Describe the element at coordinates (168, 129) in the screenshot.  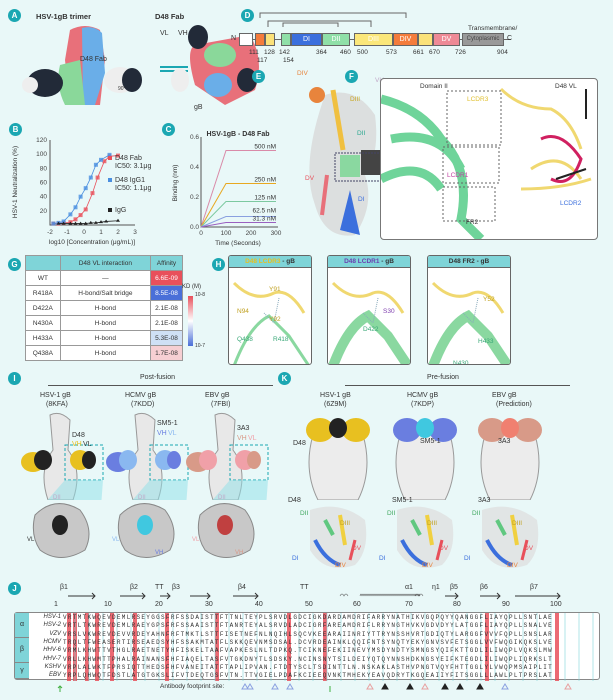
I see `panel-label-c: C` at that location.